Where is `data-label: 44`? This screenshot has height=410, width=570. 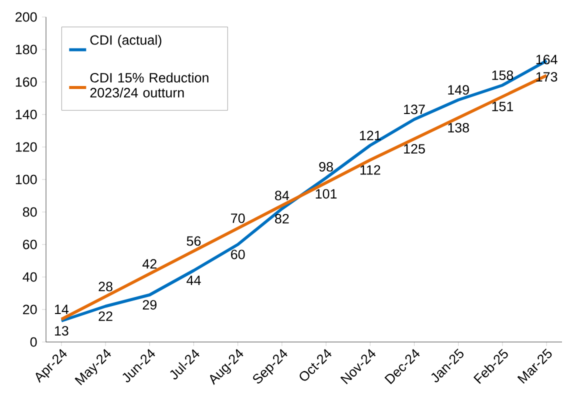 data-label: 44 is located at coordinates (193, 280).